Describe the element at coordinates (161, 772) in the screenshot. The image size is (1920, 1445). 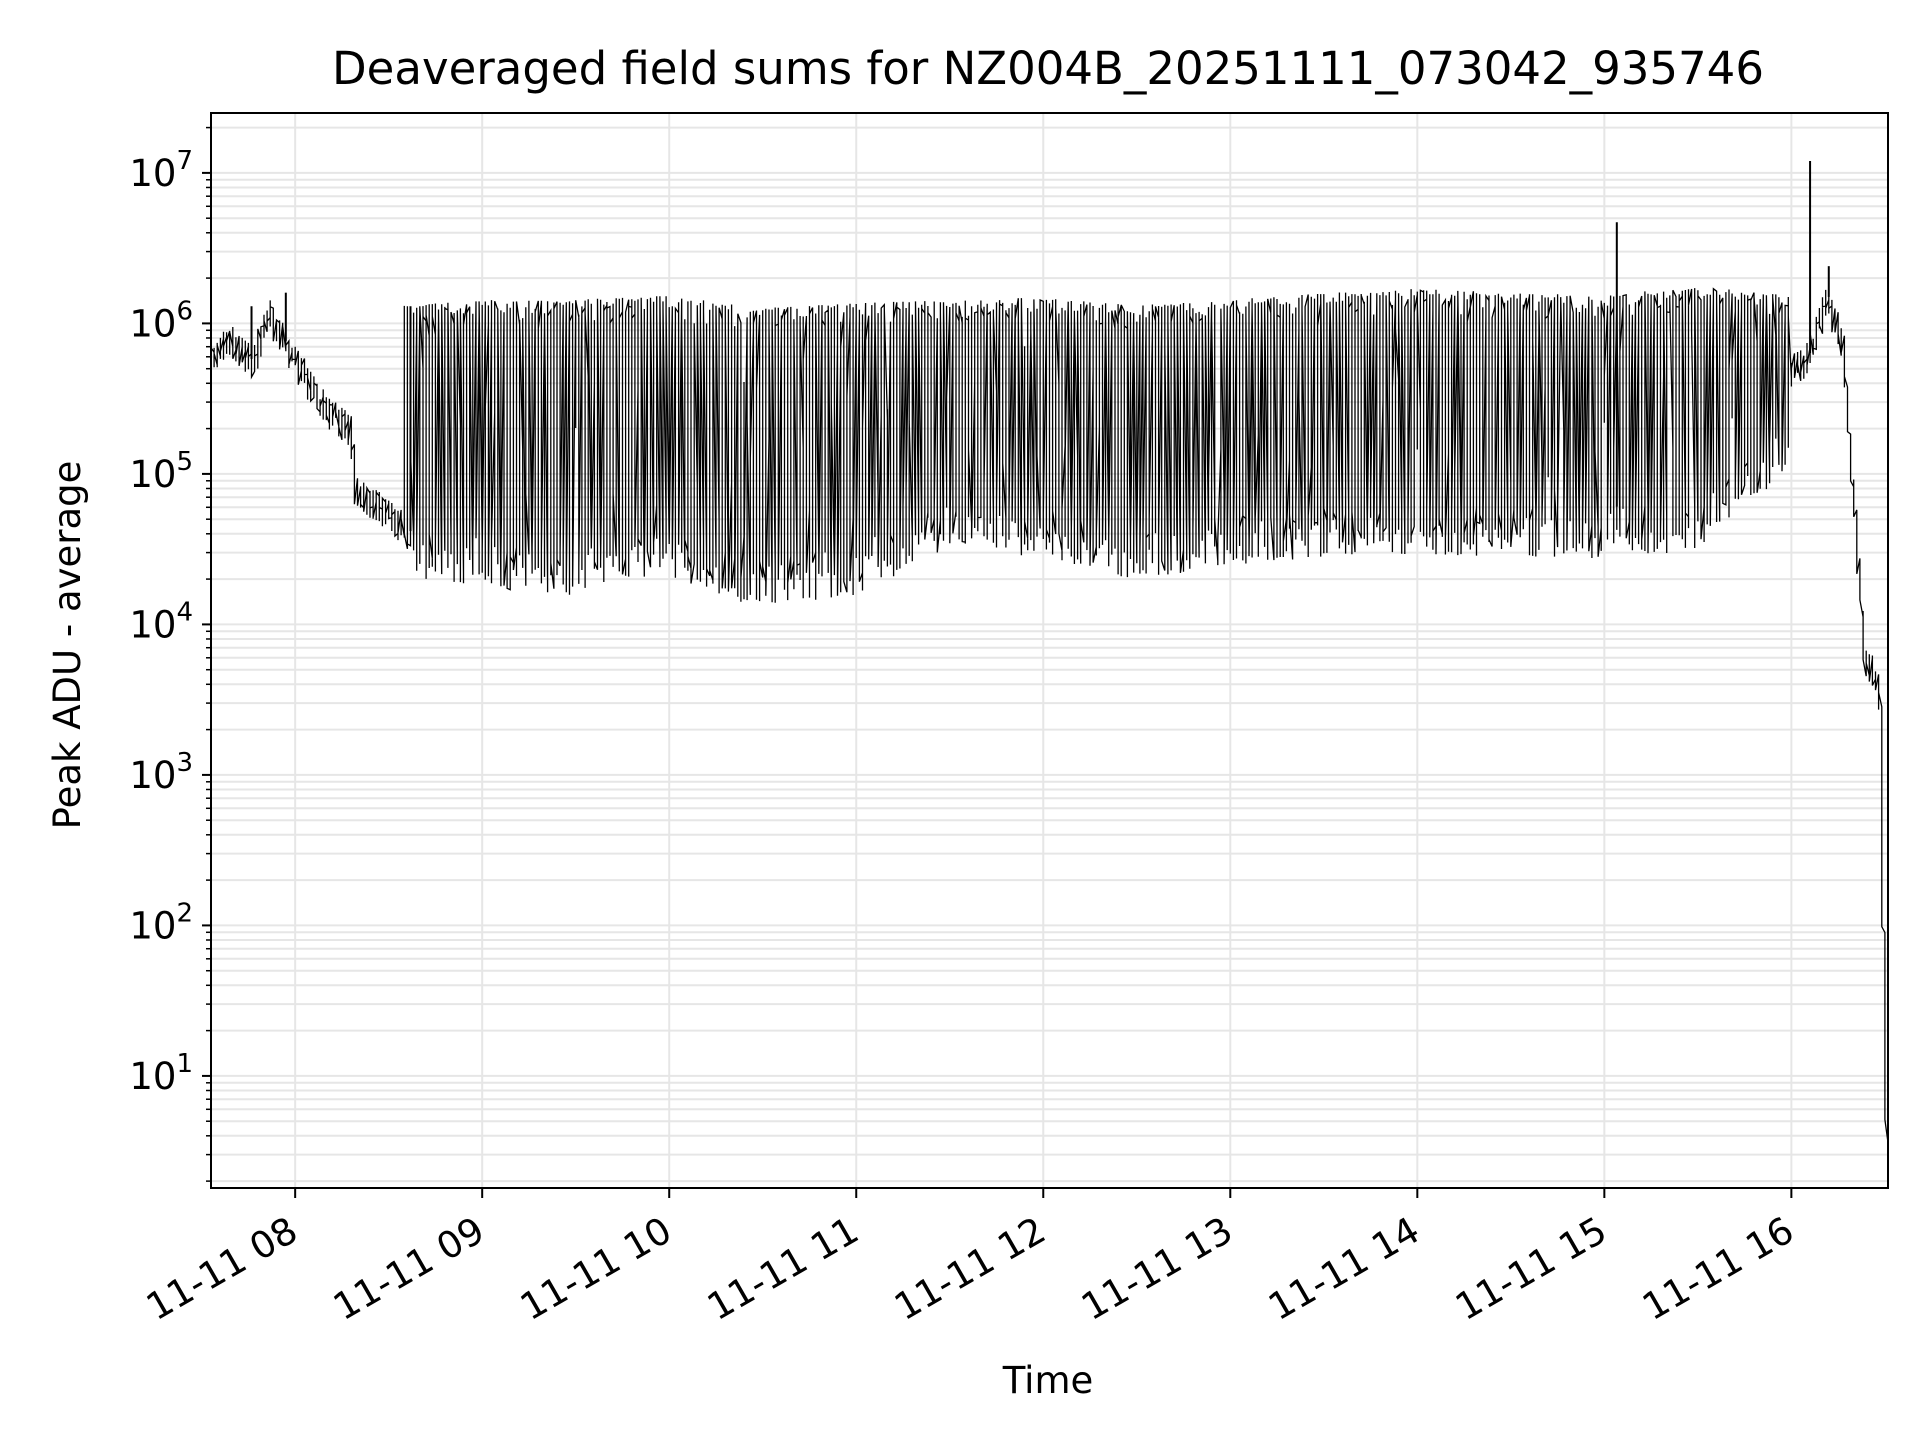
I see `y-tick-label: 10³` at that location.